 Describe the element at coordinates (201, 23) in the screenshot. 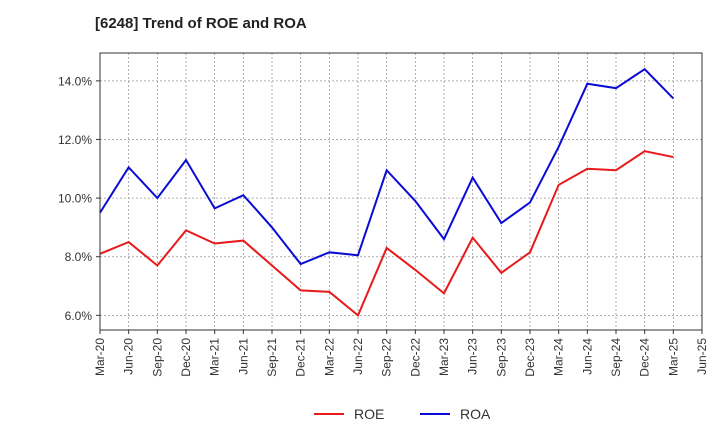

I see `chart-title: [6248] Trend of ROE and ROA` at that location.